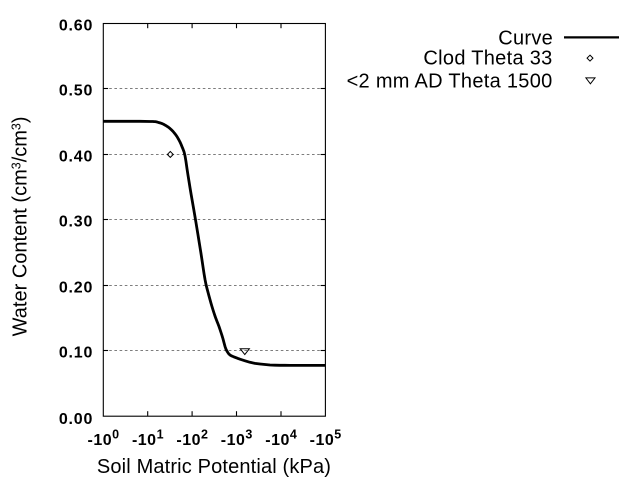 The image size is (640, 480). What do you see at coordinates (487, 58) in the screenshot?
I see `svg-text: Clod Theta 33` at bounding box center [487, 58].